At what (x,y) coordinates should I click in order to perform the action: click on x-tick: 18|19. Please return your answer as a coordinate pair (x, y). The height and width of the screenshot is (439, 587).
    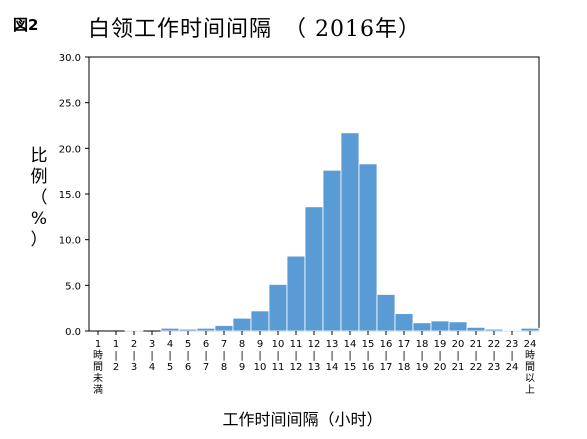
    Looking at the image, I should click on (422, 352).